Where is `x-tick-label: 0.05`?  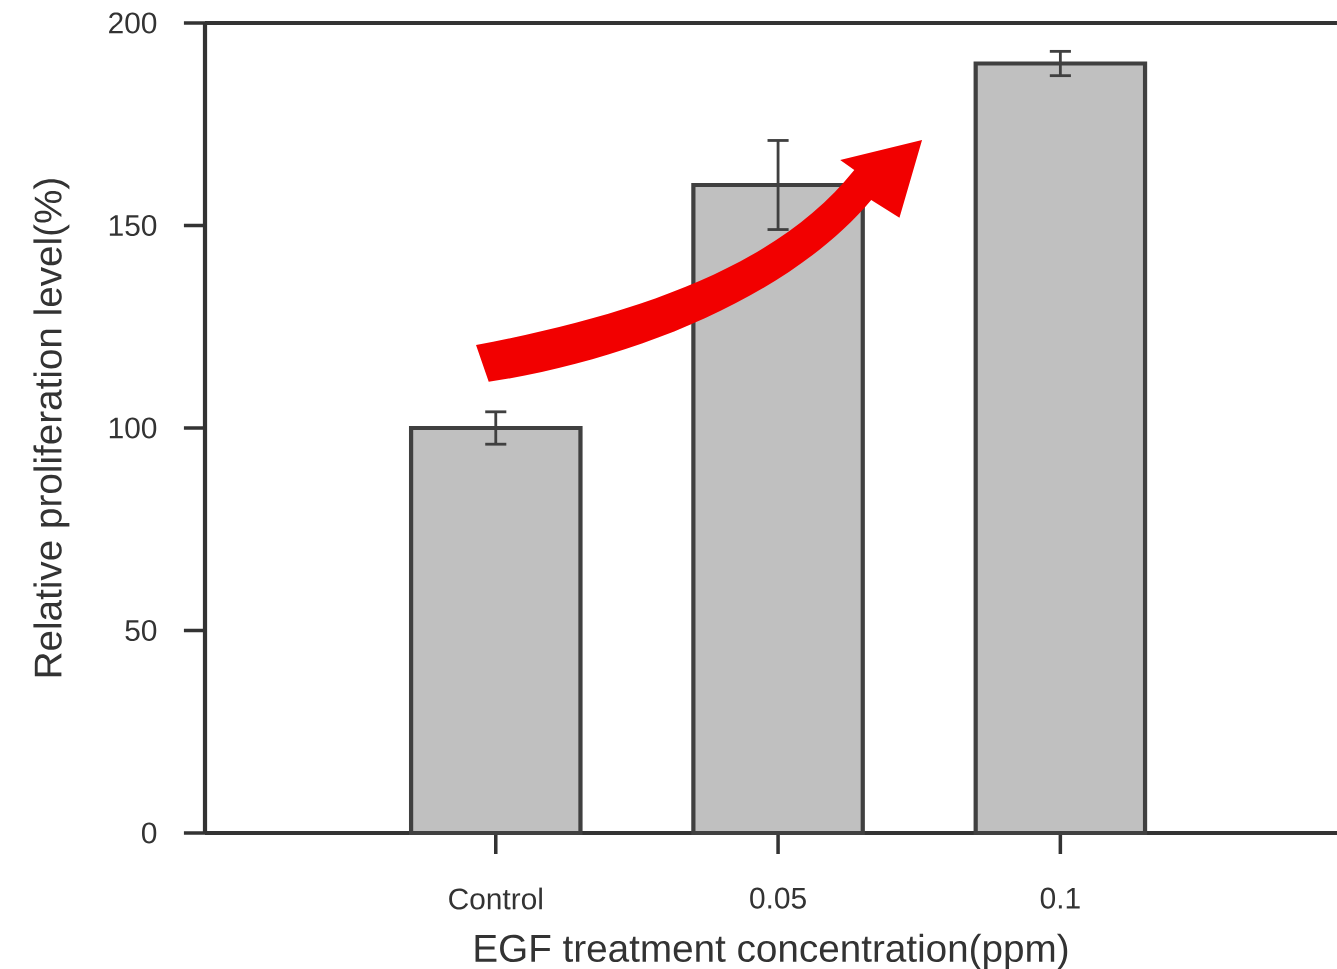
x-tick-label: 0.05 is located at coordinates (778, 898).